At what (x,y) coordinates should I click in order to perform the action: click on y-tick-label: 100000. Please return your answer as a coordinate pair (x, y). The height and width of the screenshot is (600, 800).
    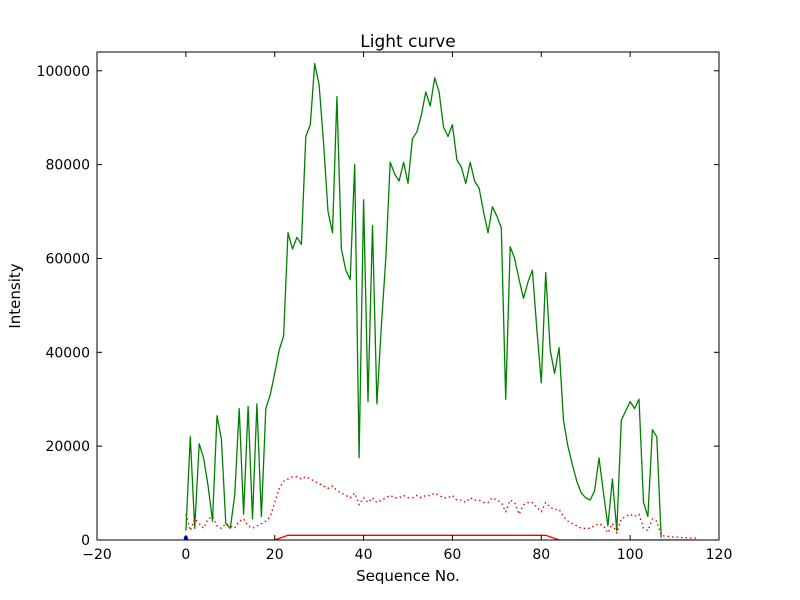
    Looking at the image, I should click on (63, 72).